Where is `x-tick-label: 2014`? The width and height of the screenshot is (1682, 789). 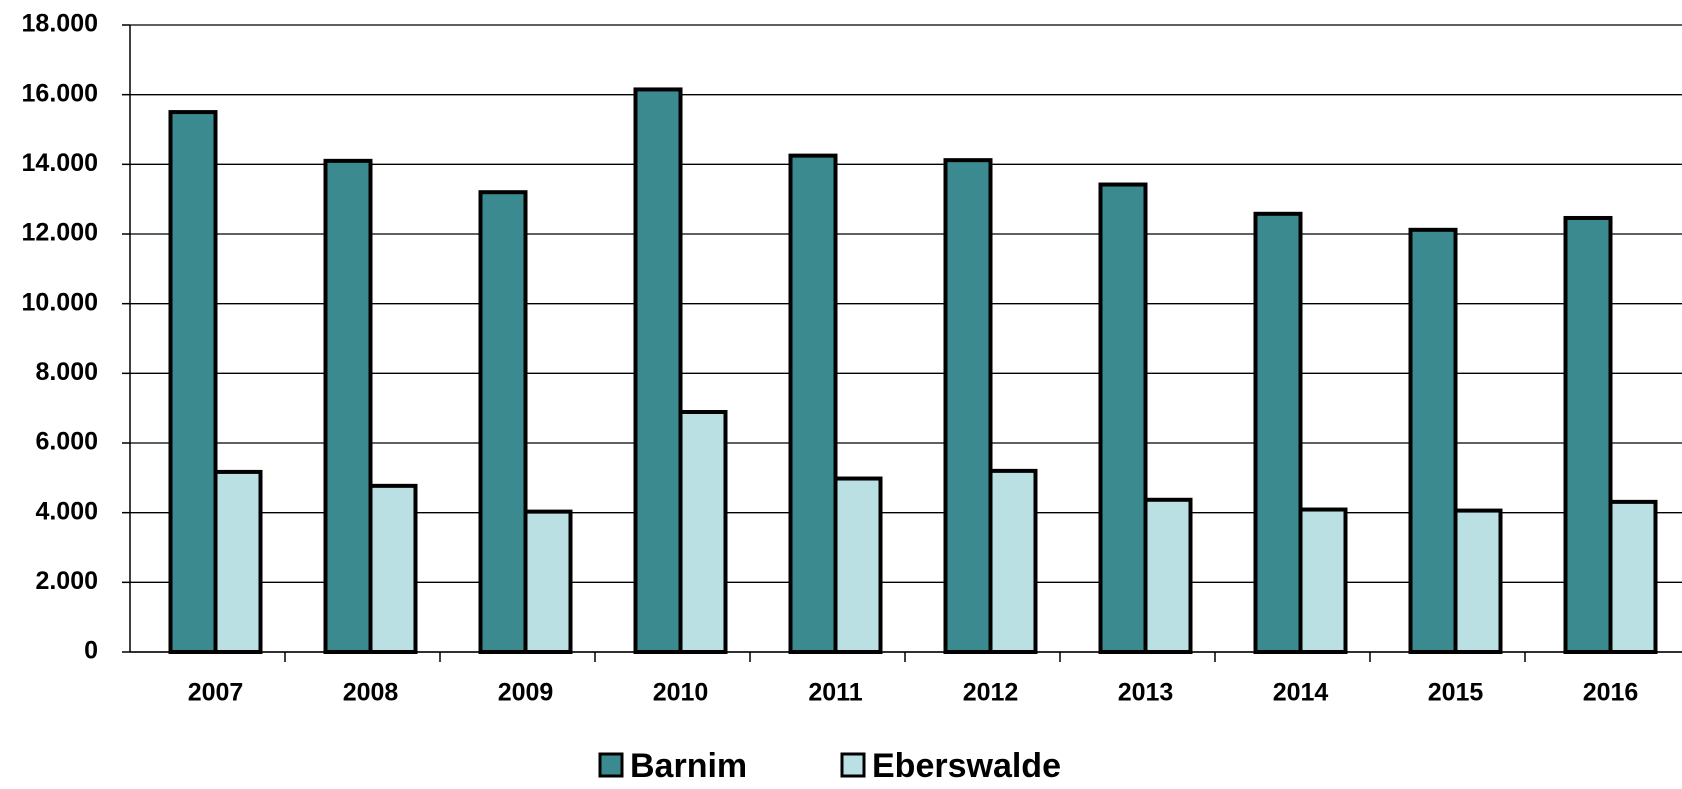 x-tick-label: 2014 is located at coordinates (1301, 693).